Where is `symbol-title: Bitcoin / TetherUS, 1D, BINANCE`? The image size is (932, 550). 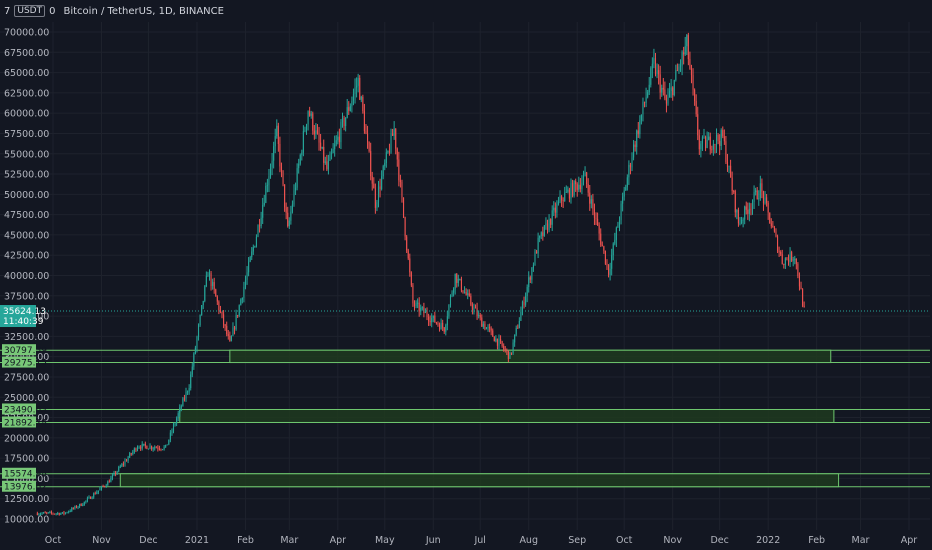 symbol-title: Bitcoin / TetherUS, 1D, BINANCE is located at coordinates (143, 11).